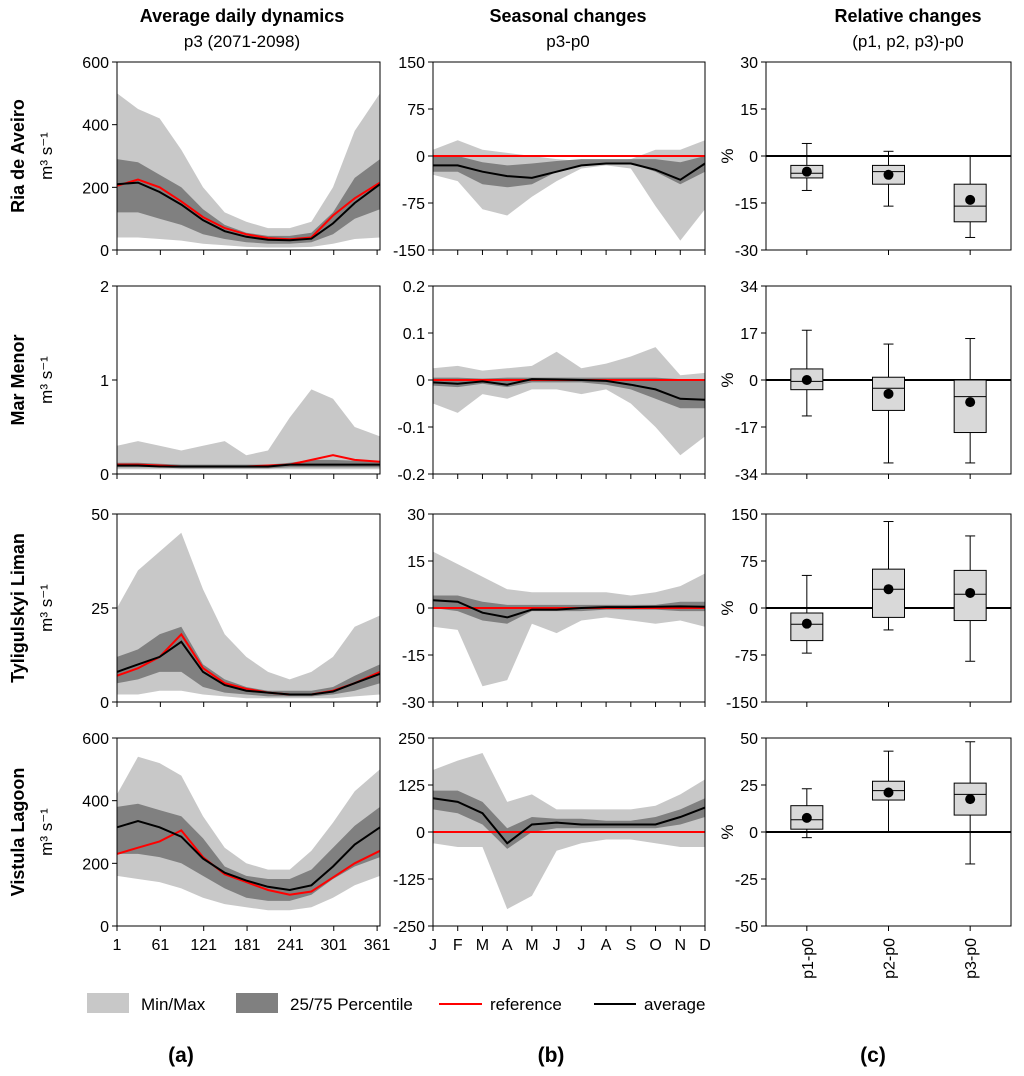 The image size is (1024, 1076). I want to click on legend-average-label: average, so click(674, 1004).